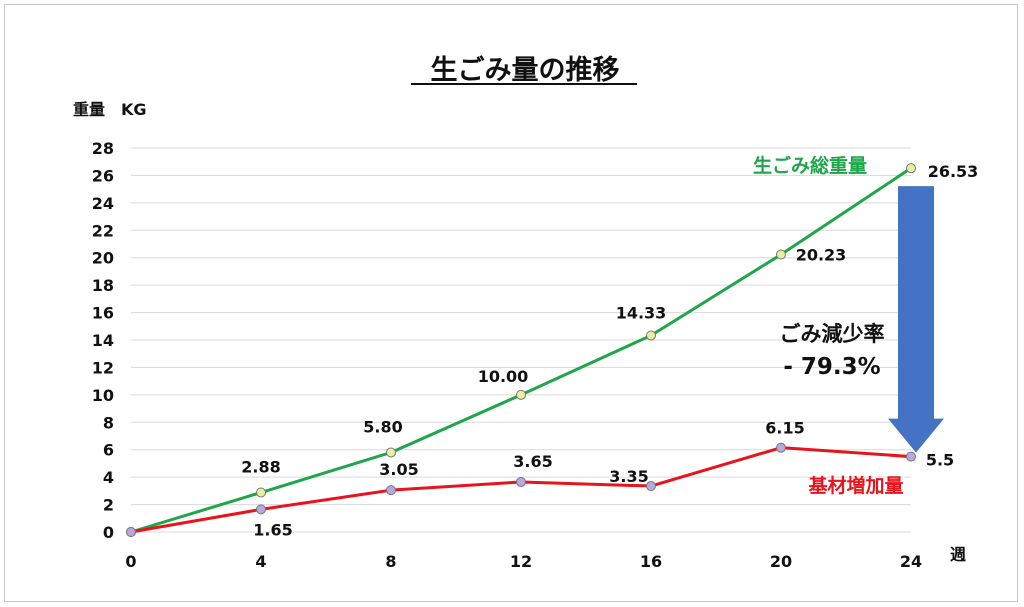 The width and height of the screenshot is (1024, 607). Describe the element at coordinates (103, 203) in the screenshot. I see `y-tick-24: 24` at that location.